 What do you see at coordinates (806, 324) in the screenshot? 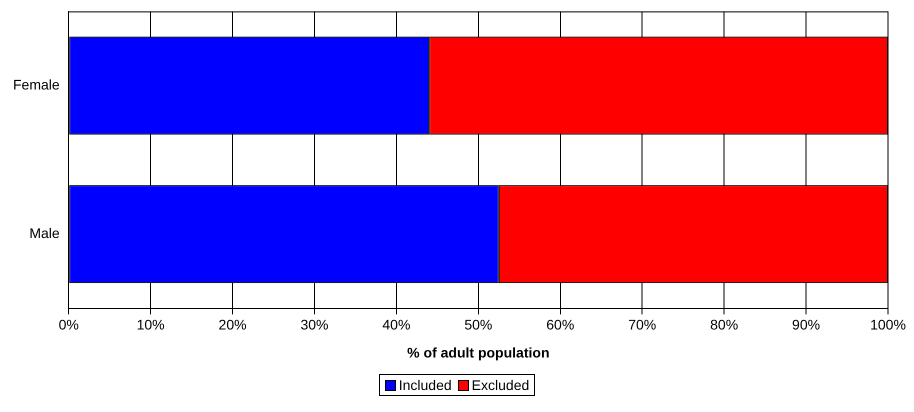
I see `x-tick-label: 90%` at bounding box center [806, 324].